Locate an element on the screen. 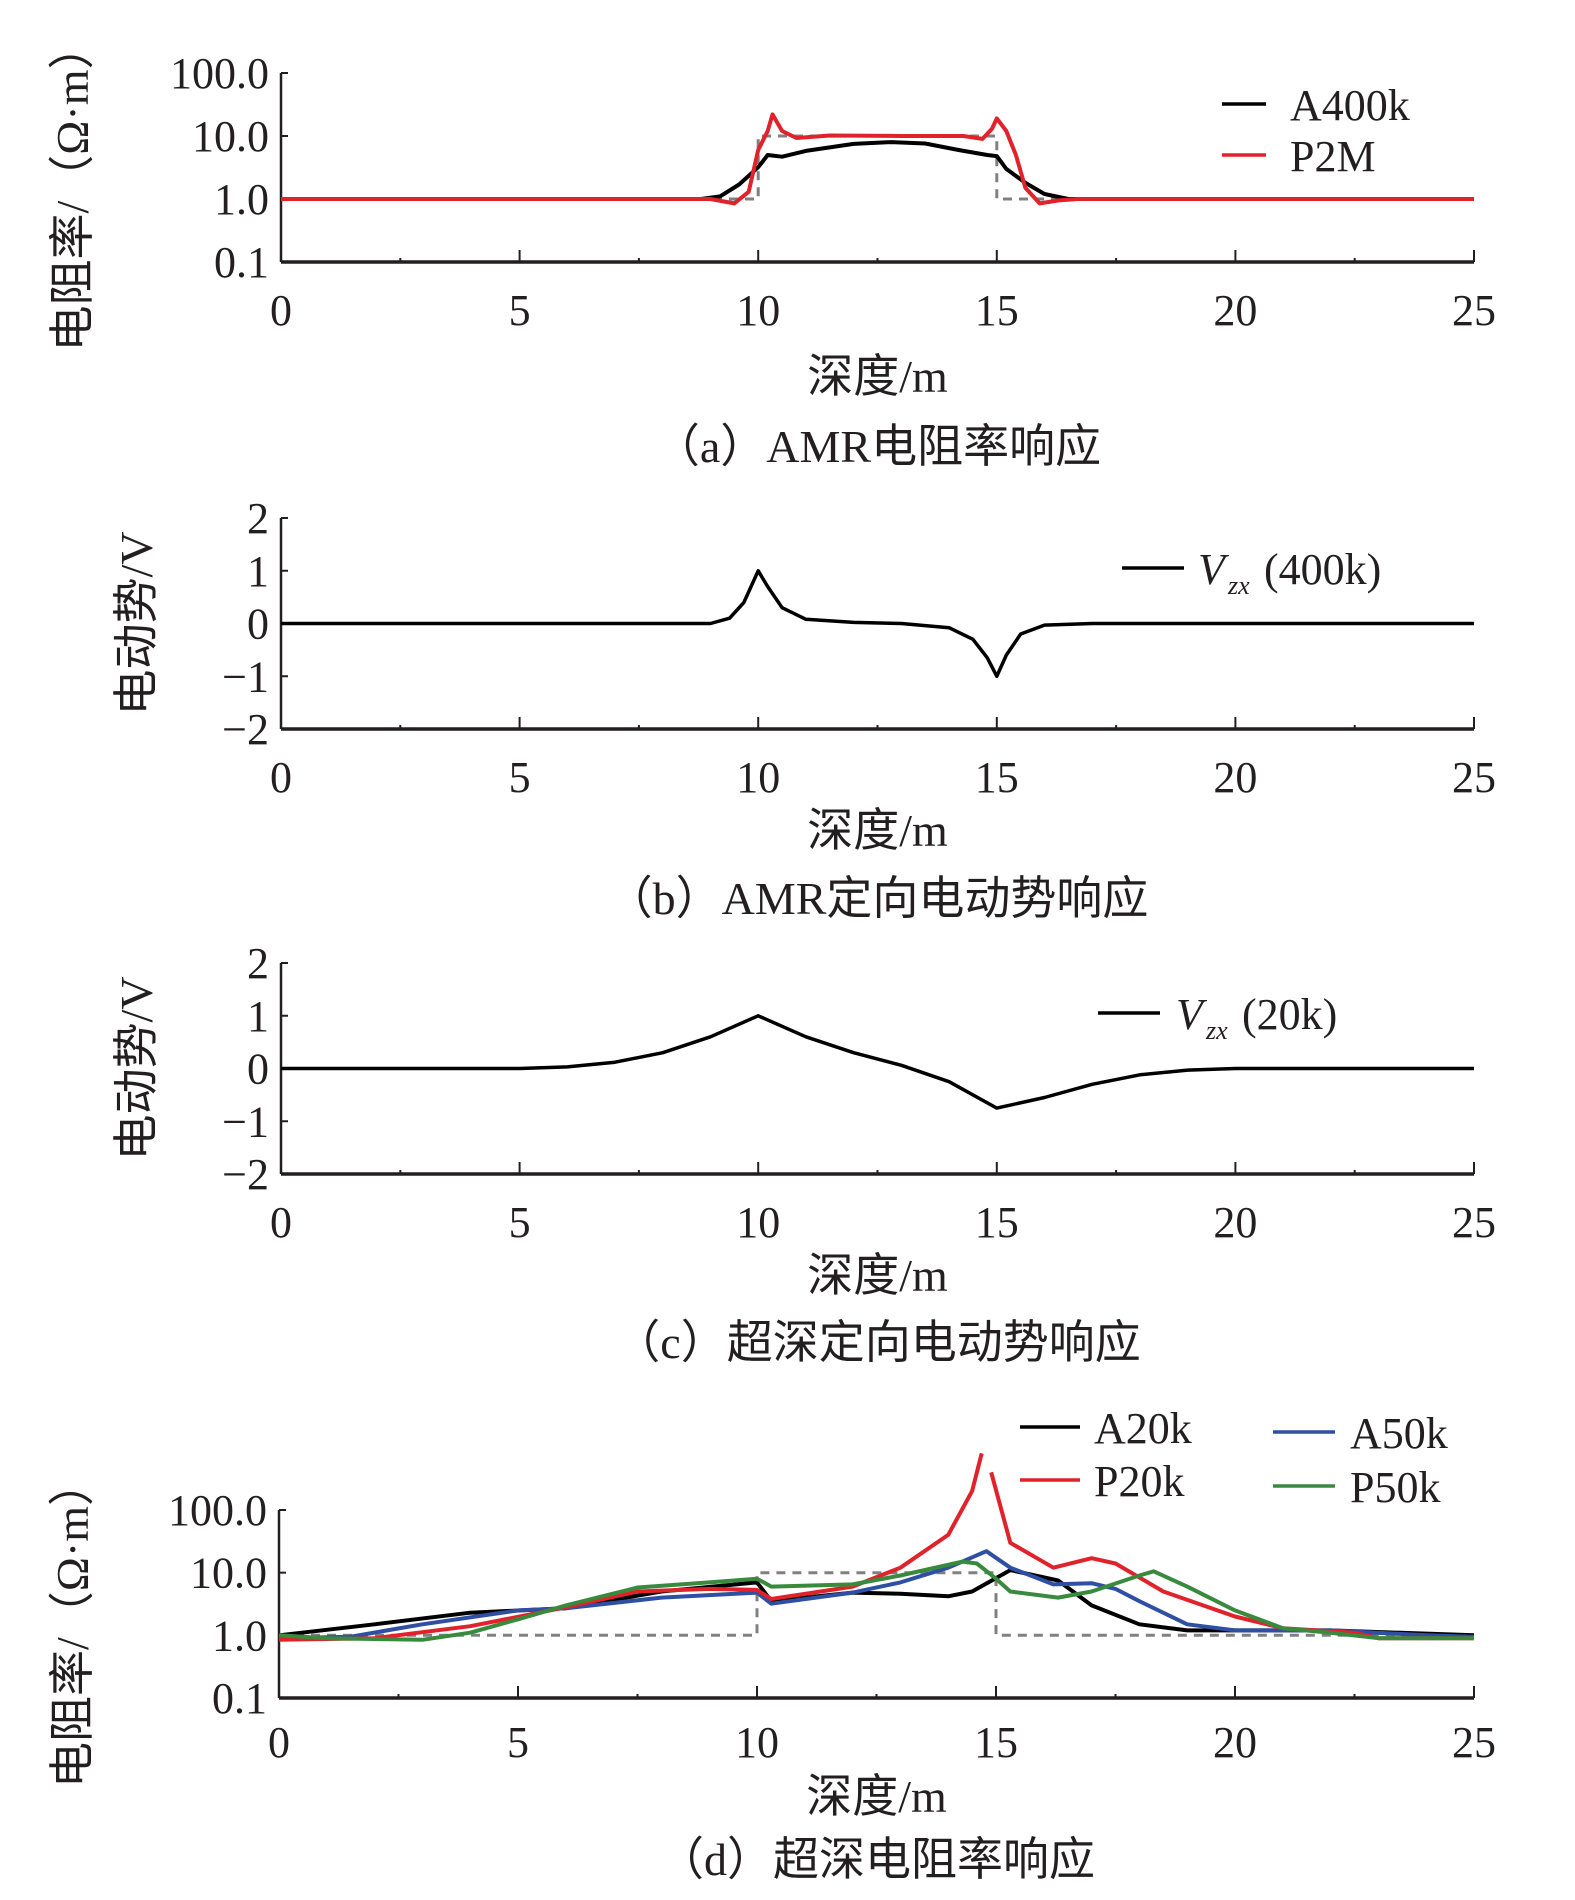 This screenshot has width=1575, height=1900. series-line-v20k is located at coordinates (877, 1062).